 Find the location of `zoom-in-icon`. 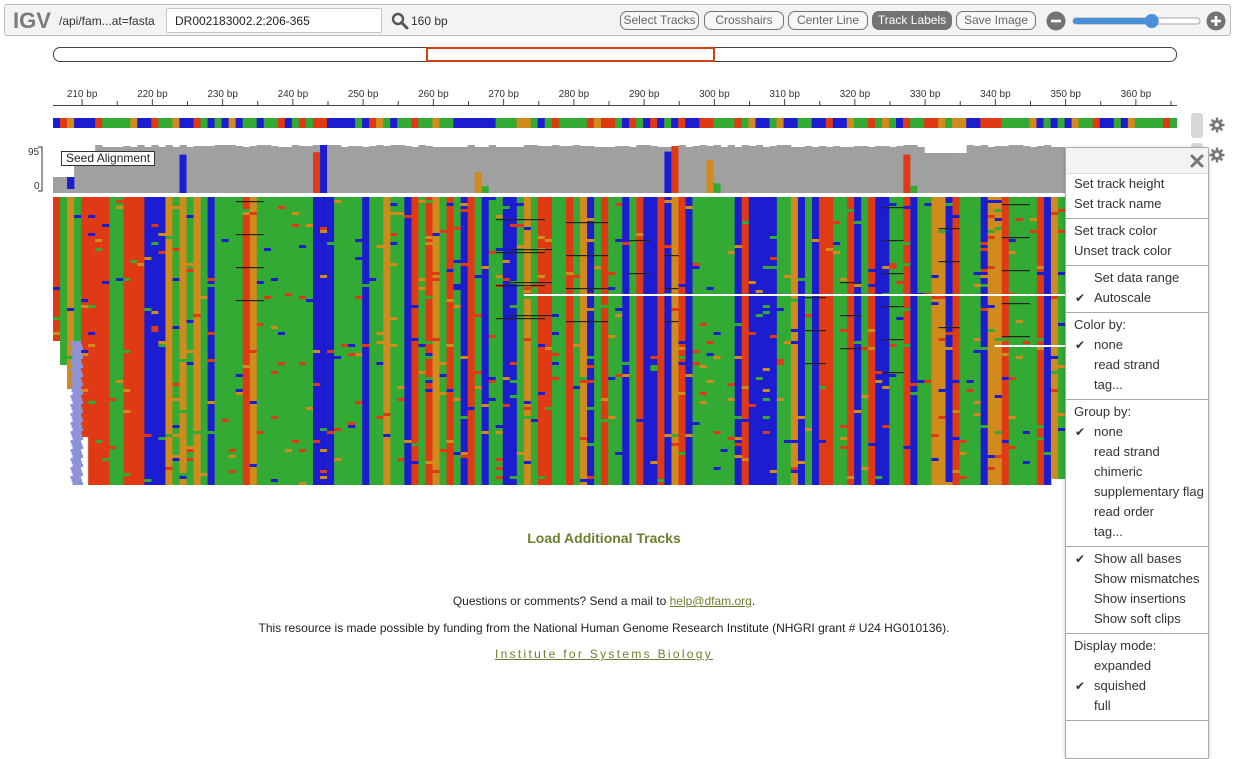

zoom-in-icon is located at coordinates (1216, 21).